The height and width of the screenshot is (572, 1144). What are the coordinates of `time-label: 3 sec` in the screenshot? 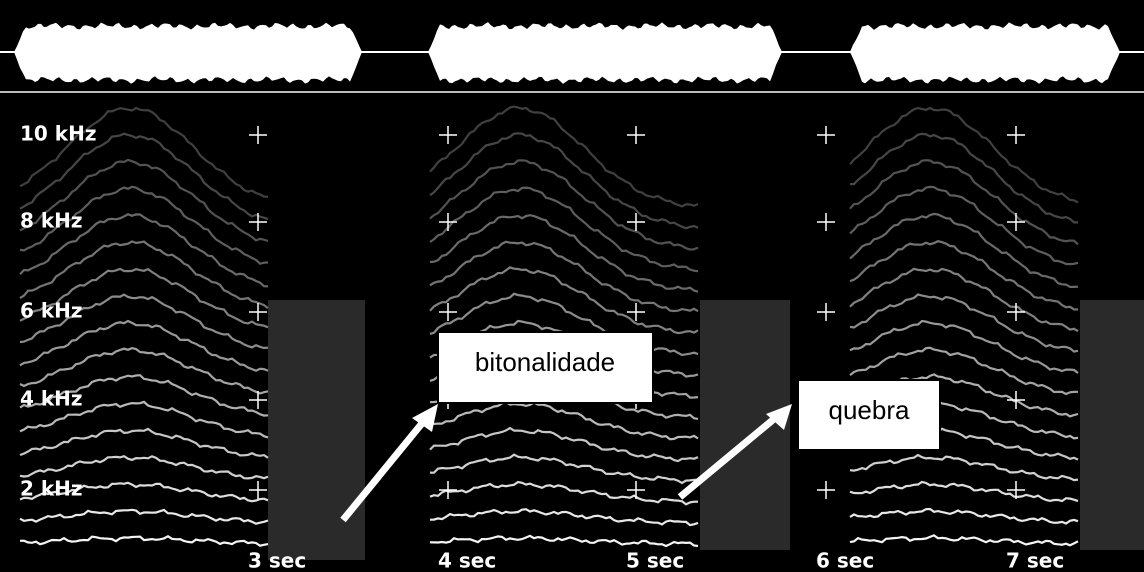 It's located at (277, 560).